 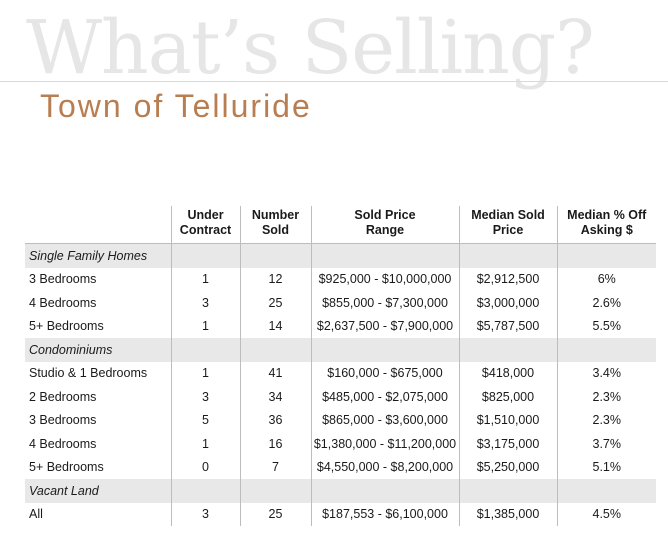 What do you see at coordinates (606, 225) in the screenshot?
I see `median-pct-off-header: Median % Off Asking $` at bounding box center [606, 225].